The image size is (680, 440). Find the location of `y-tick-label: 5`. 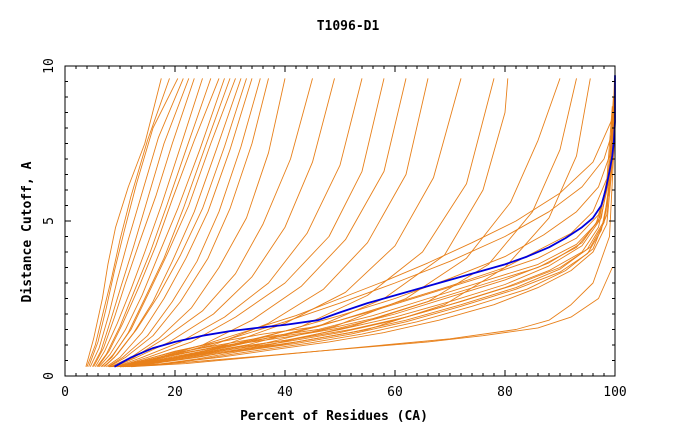

y-tick-label: 5 is located at coordinates (49, 221).